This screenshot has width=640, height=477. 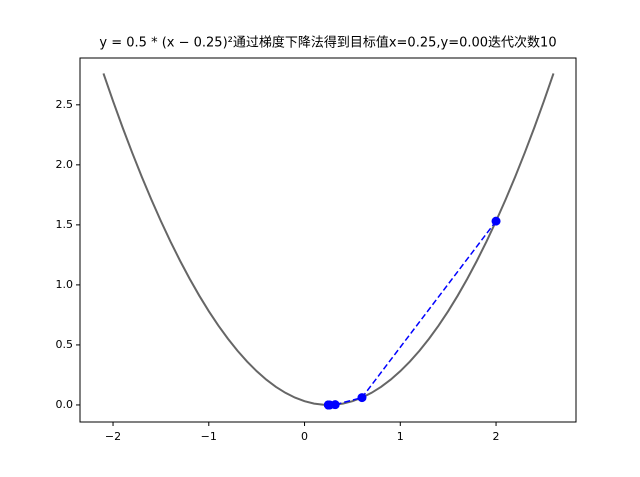 I want to click on x-tick-label: 1, so click(x=400, y=436).